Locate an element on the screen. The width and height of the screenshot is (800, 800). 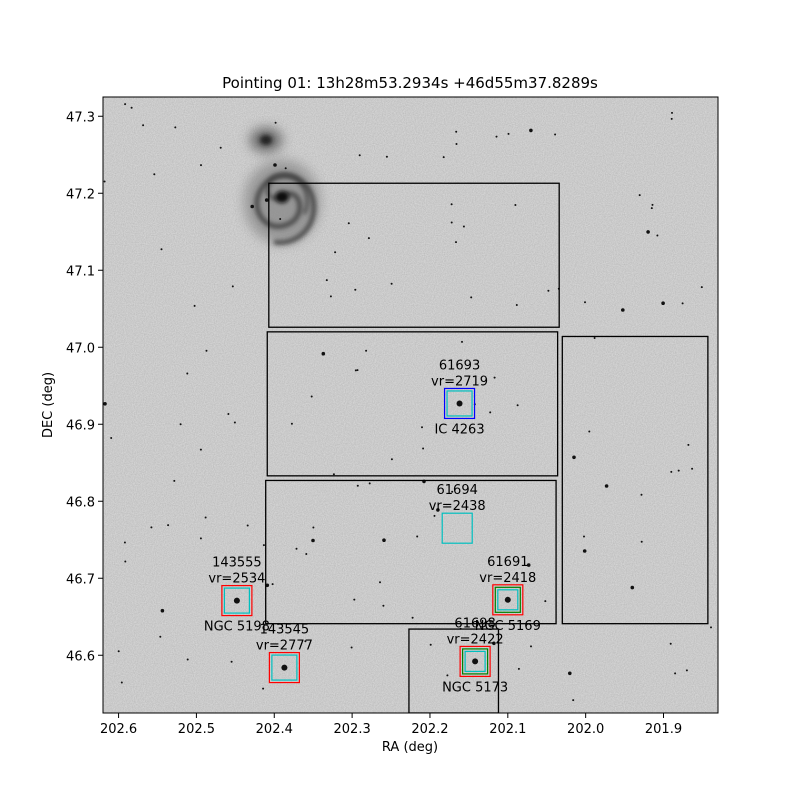
x-tick-label: 202.1 is located at coordinates (507, 729).